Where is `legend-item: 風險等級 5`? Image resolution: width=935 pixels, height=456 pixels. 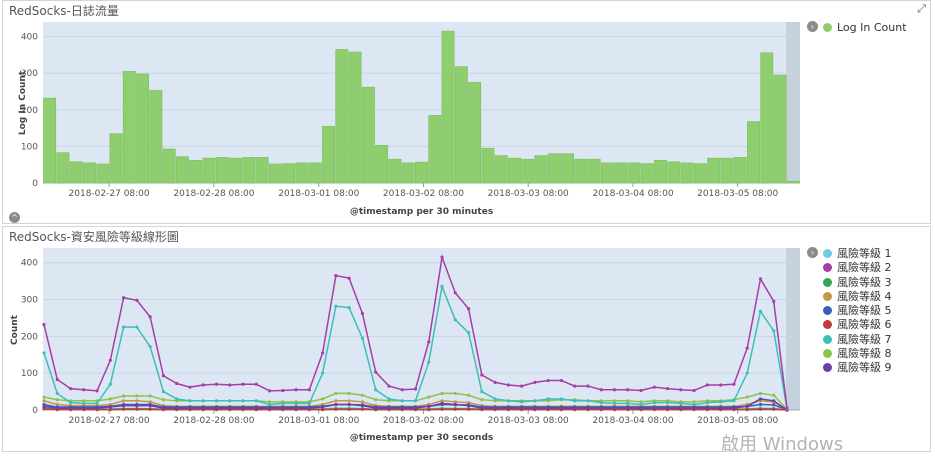 legend-item: 風險等級 5 is located at coordinates (857, 311).